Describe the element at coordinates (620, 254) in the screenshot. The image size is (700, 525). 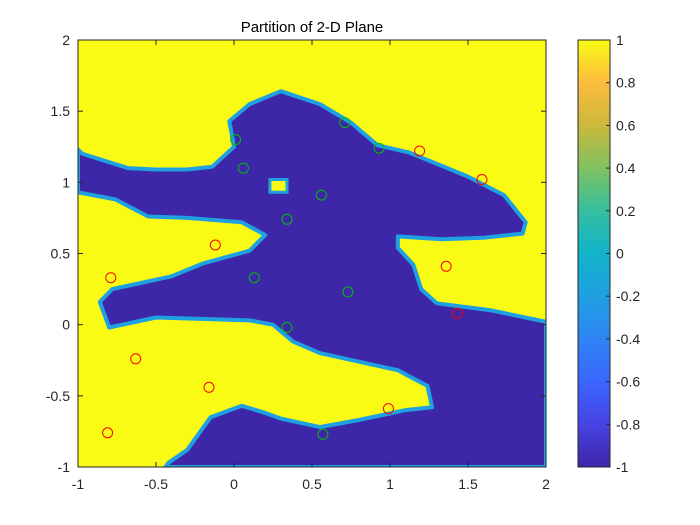
I see `colorbar-tick-label: 0` at that location.